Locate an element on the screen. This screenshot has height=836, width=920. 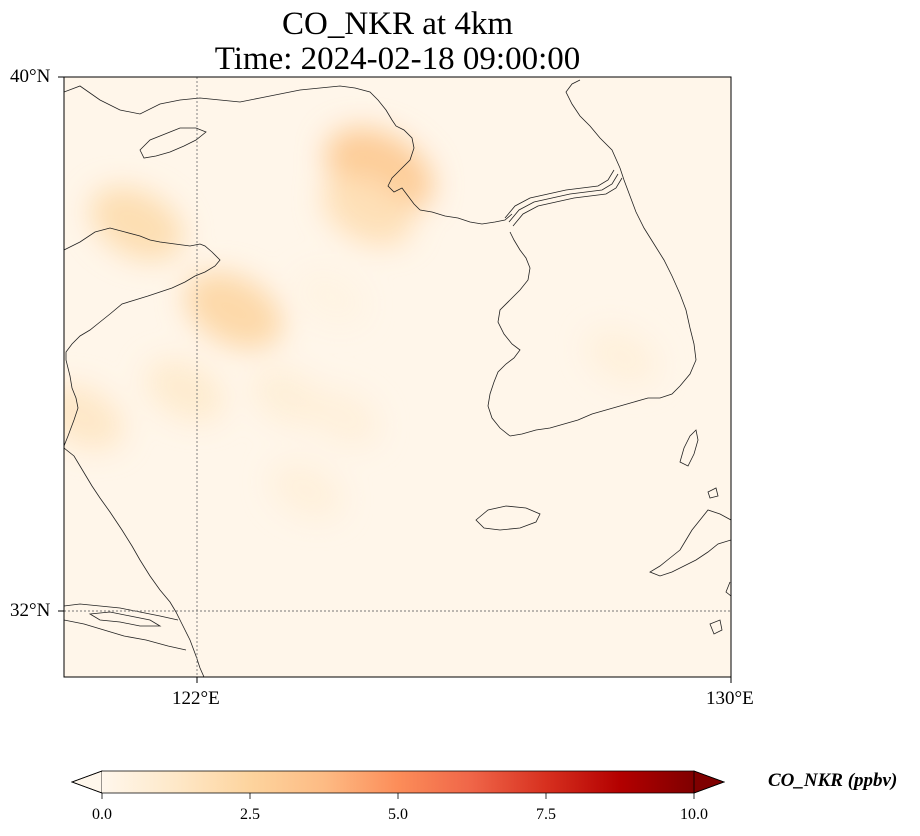
coastline-korea-south is located at coordinates (595, 411).